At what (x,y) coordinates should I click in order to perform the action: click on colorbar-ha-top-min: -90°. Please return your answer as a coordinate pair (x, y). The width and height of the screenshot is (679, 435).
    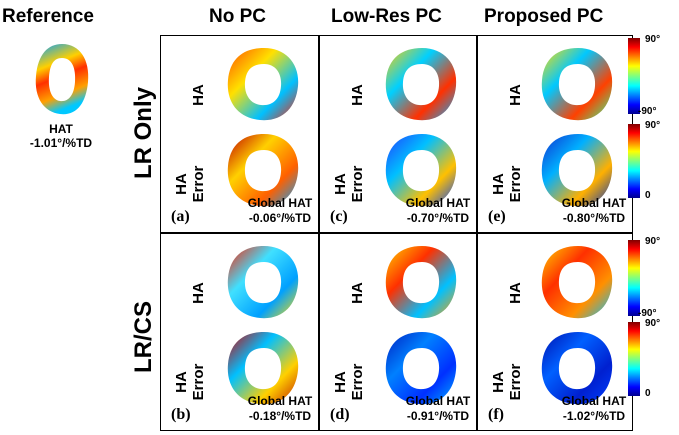
    Looking at the image, I should click on (647, 111).